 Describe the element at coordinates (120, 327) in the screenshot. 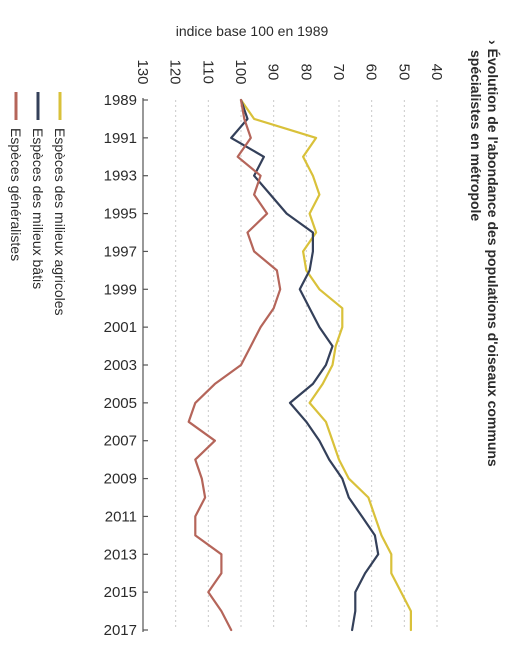

I see `year-tick-label: 2001` at that location.